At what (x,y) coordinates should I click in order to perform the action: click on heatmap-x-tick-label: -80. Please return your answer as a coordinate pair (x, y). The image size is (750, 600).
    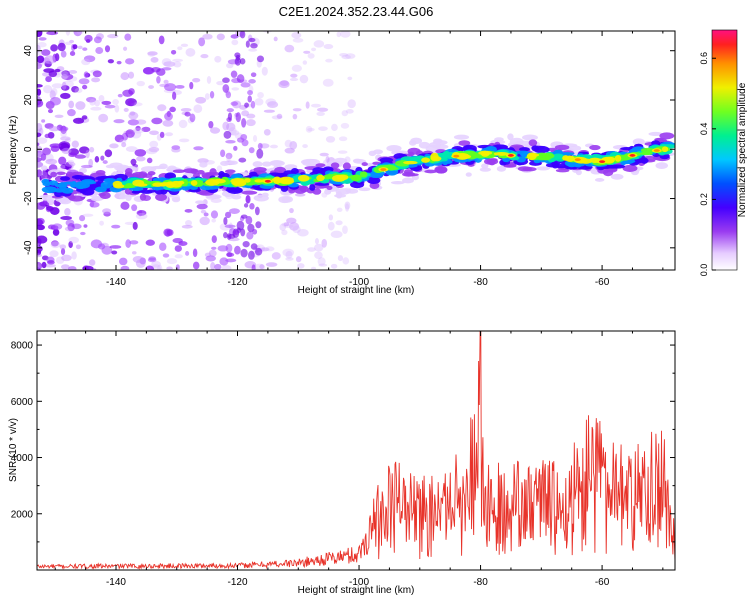
    Looking at the image, I should click on (480, 282).